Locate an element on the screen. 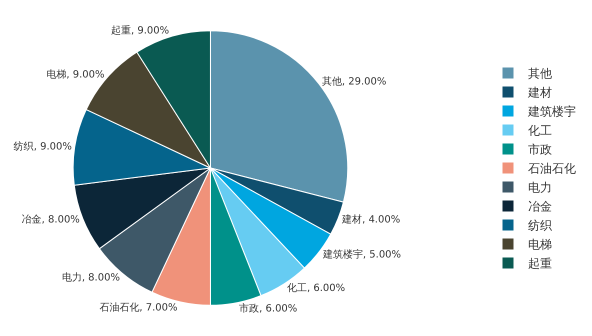  data-label: 建材, 4.00% is located at coordinates (370, 219).